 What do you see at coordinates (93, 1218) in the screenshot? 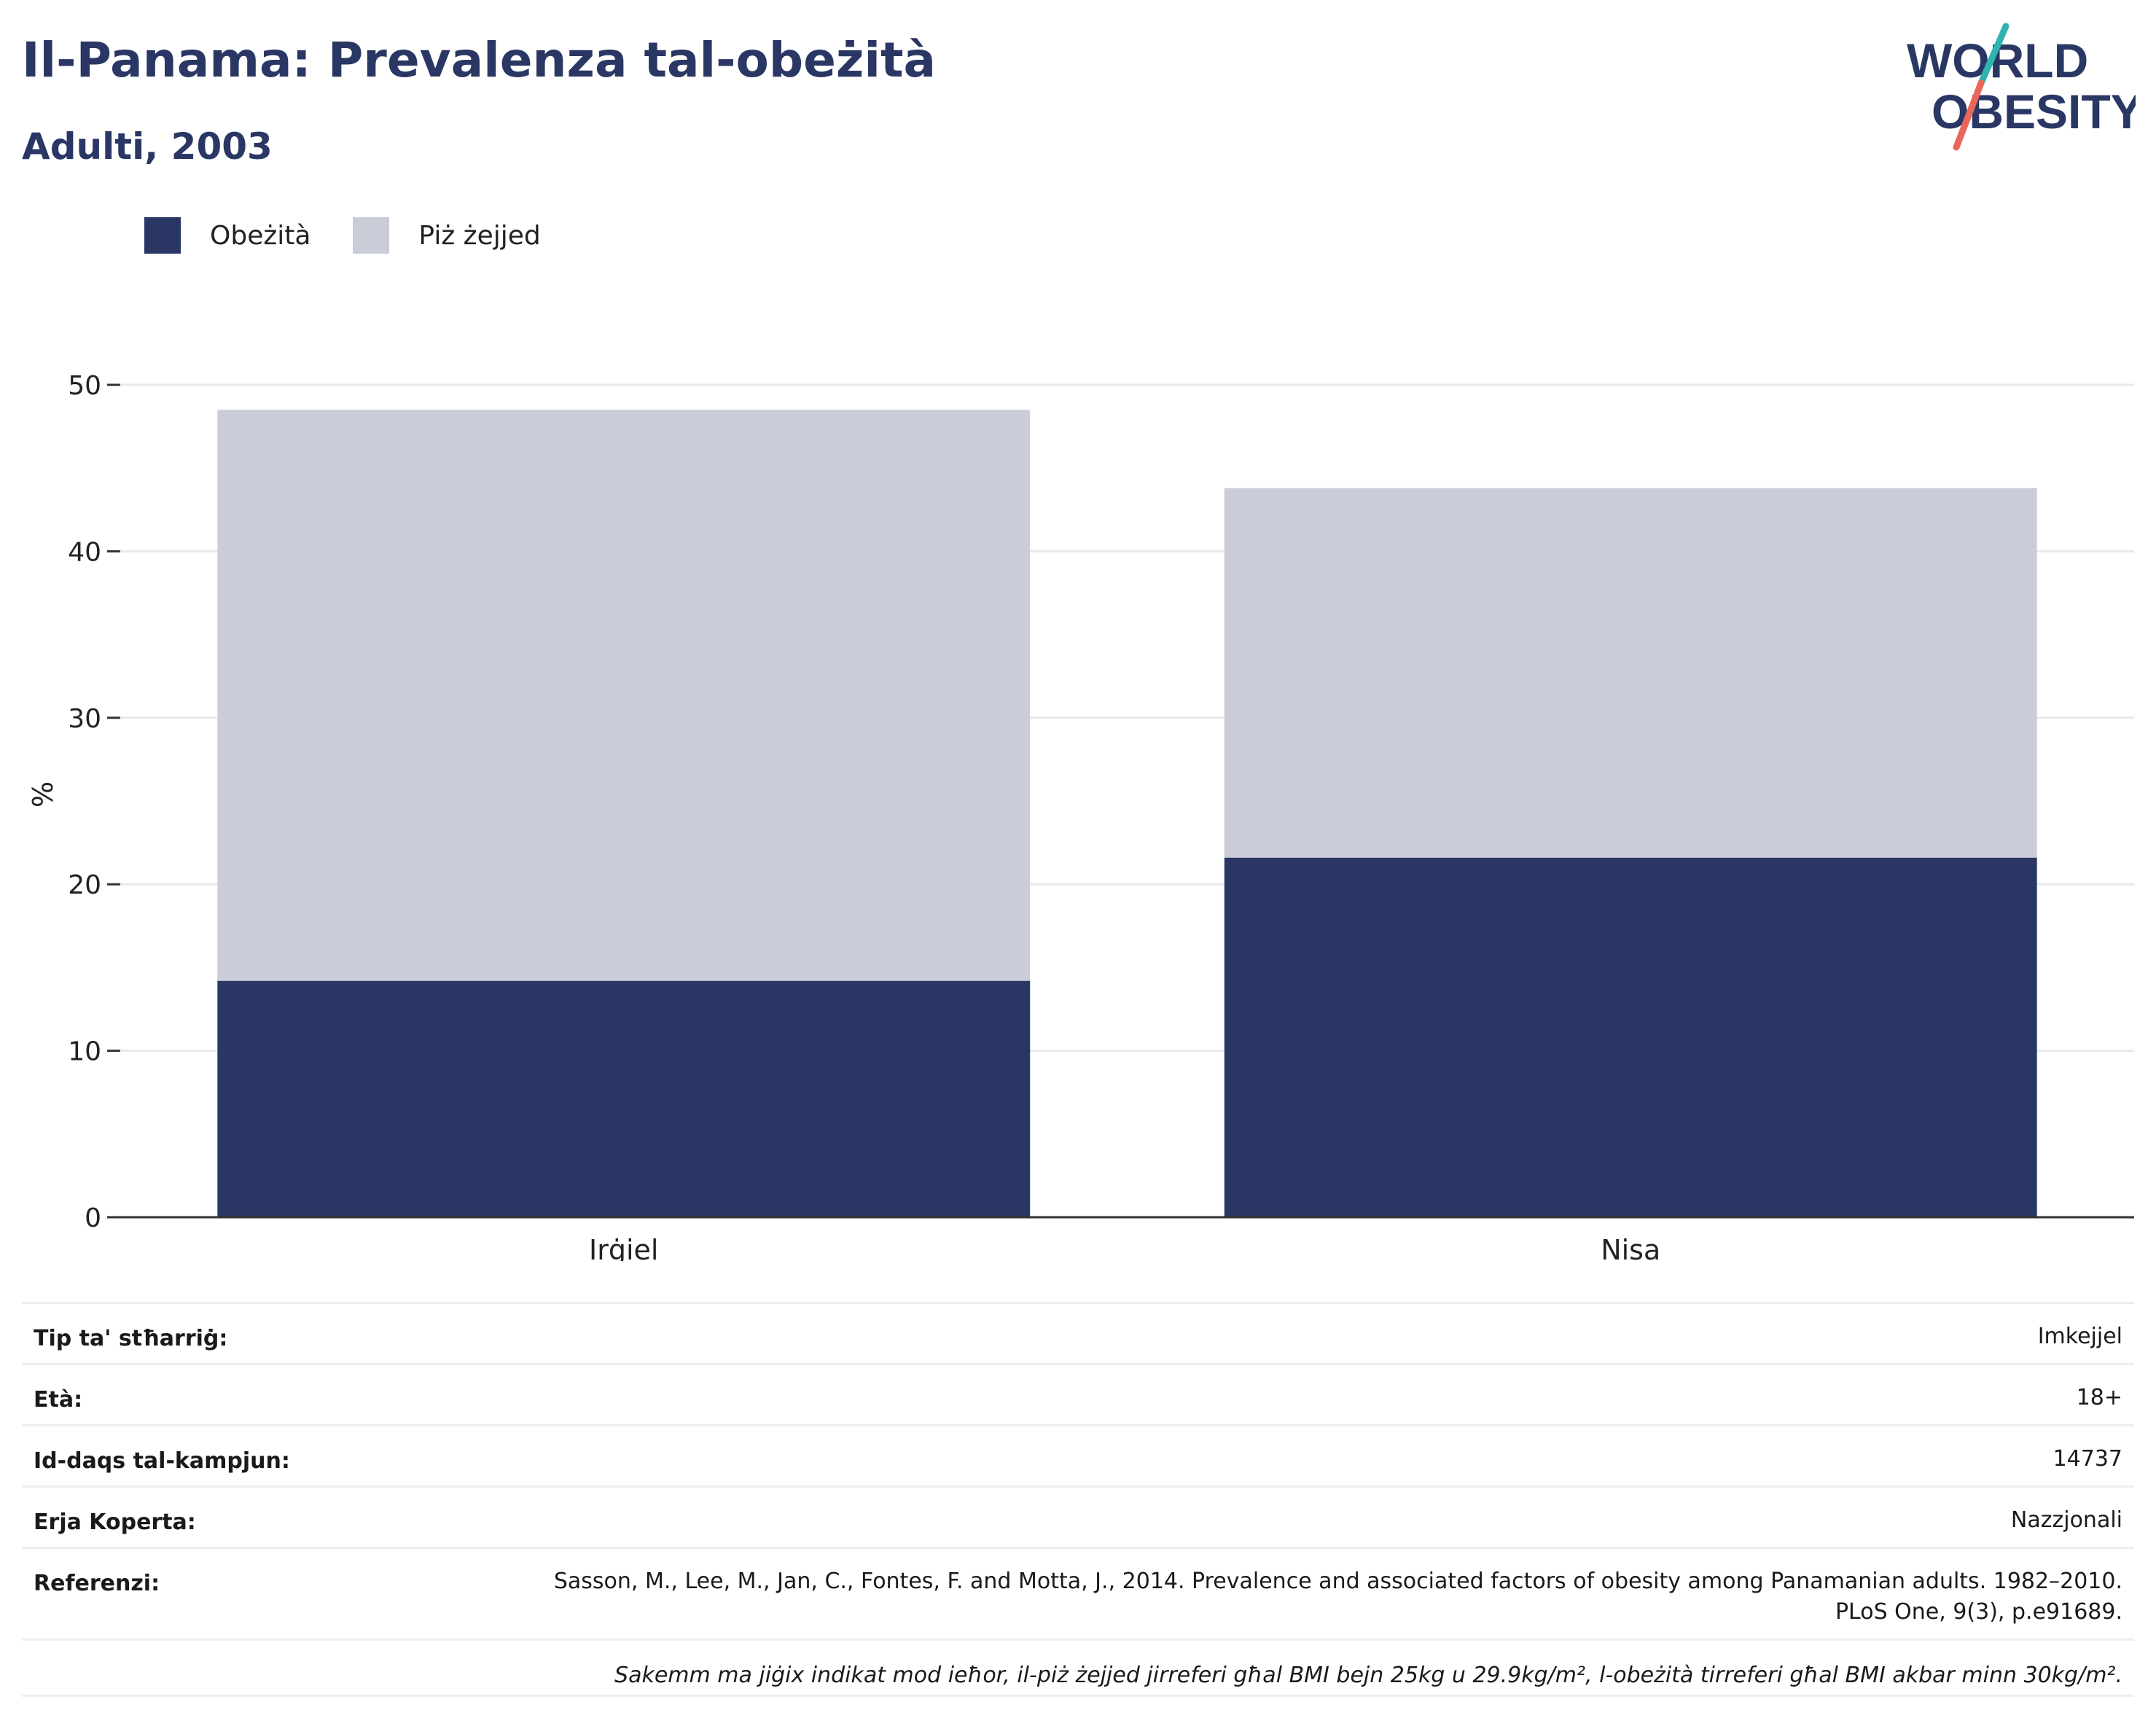
I see `y-tick-label: 0` at bounding box center [93, 1218].